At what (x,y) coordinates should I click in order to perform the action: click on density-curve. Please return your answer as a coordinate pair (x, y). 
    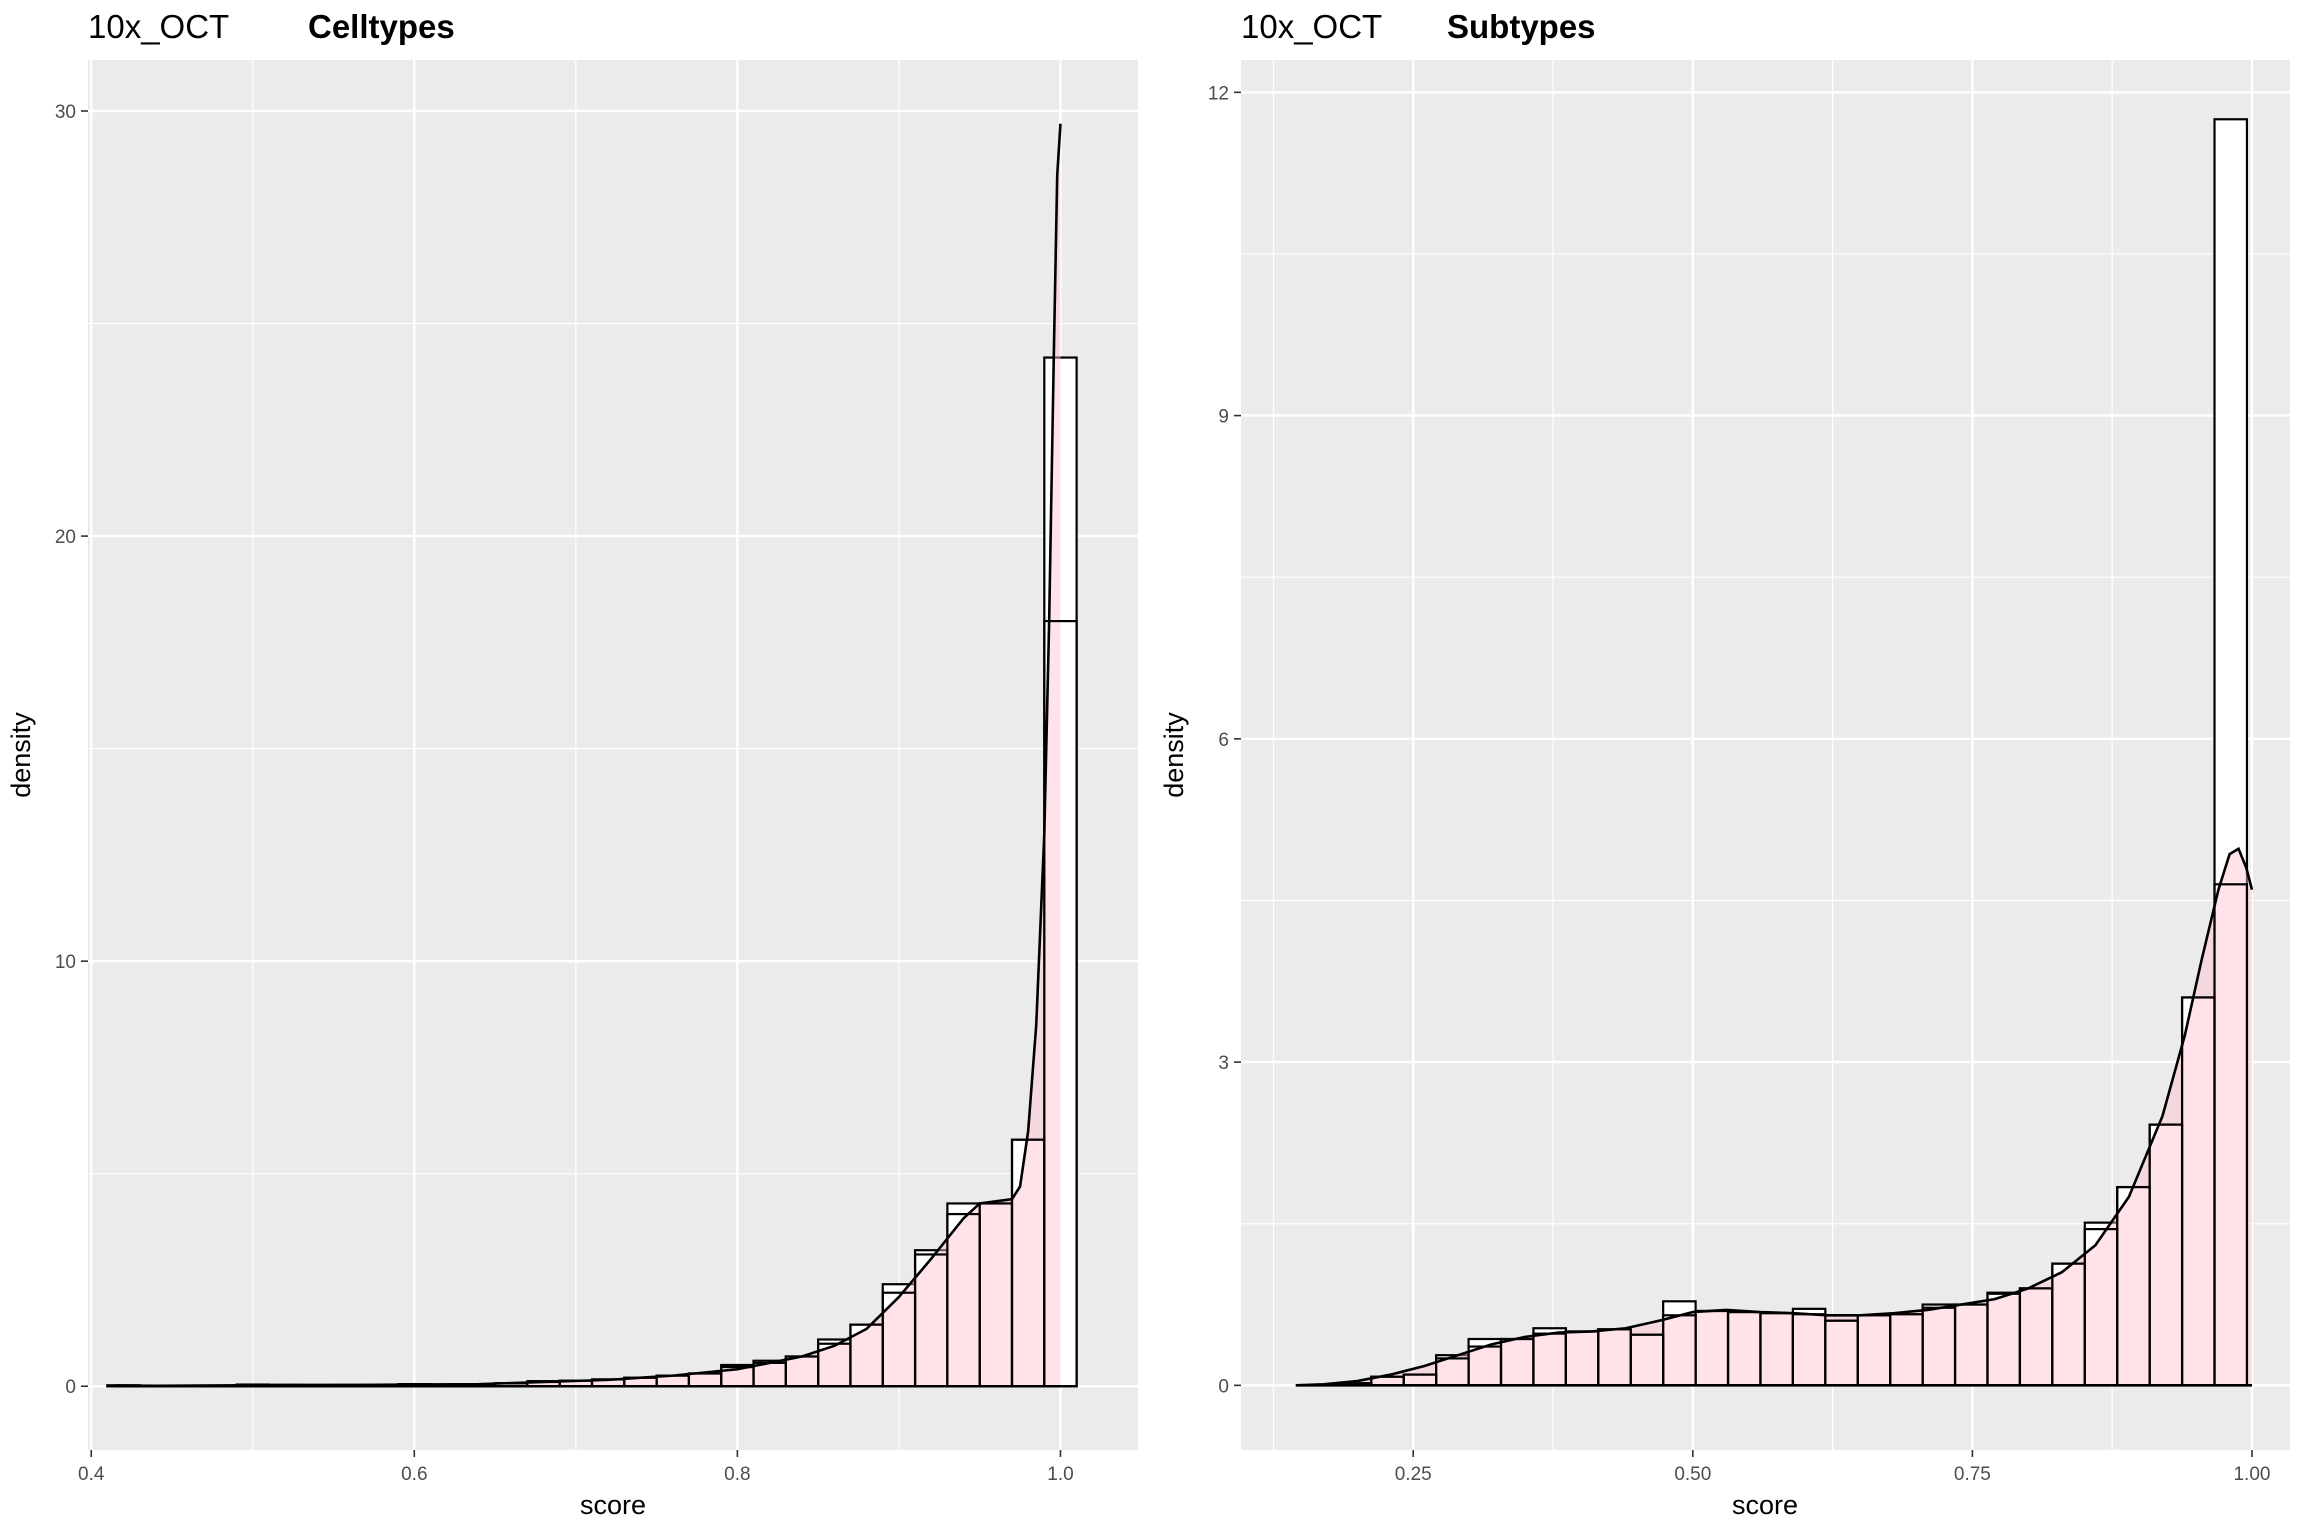
    Looking at the image, I should click on (1774, 1116).